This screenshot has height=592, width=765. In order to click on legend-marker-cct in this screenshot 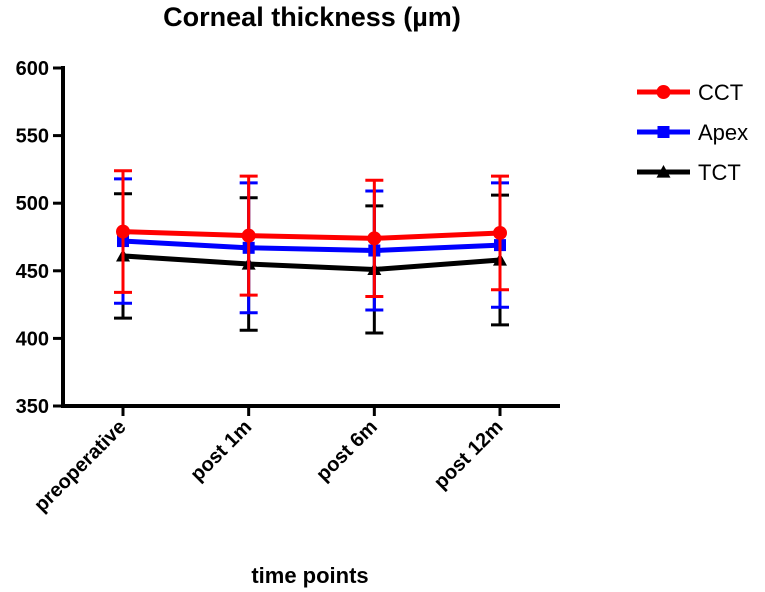, I will do `click(663, 92)`.